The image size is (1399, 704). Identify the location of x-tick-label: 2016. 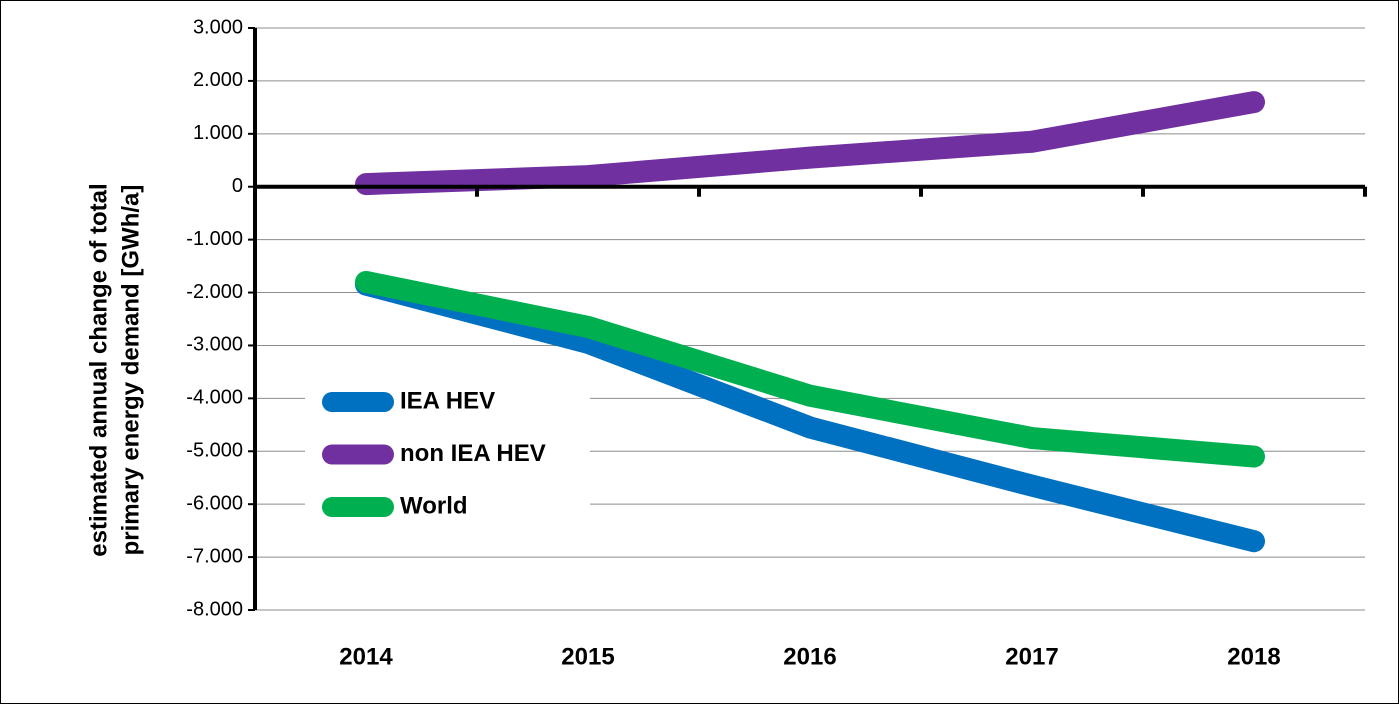
(809, 656).